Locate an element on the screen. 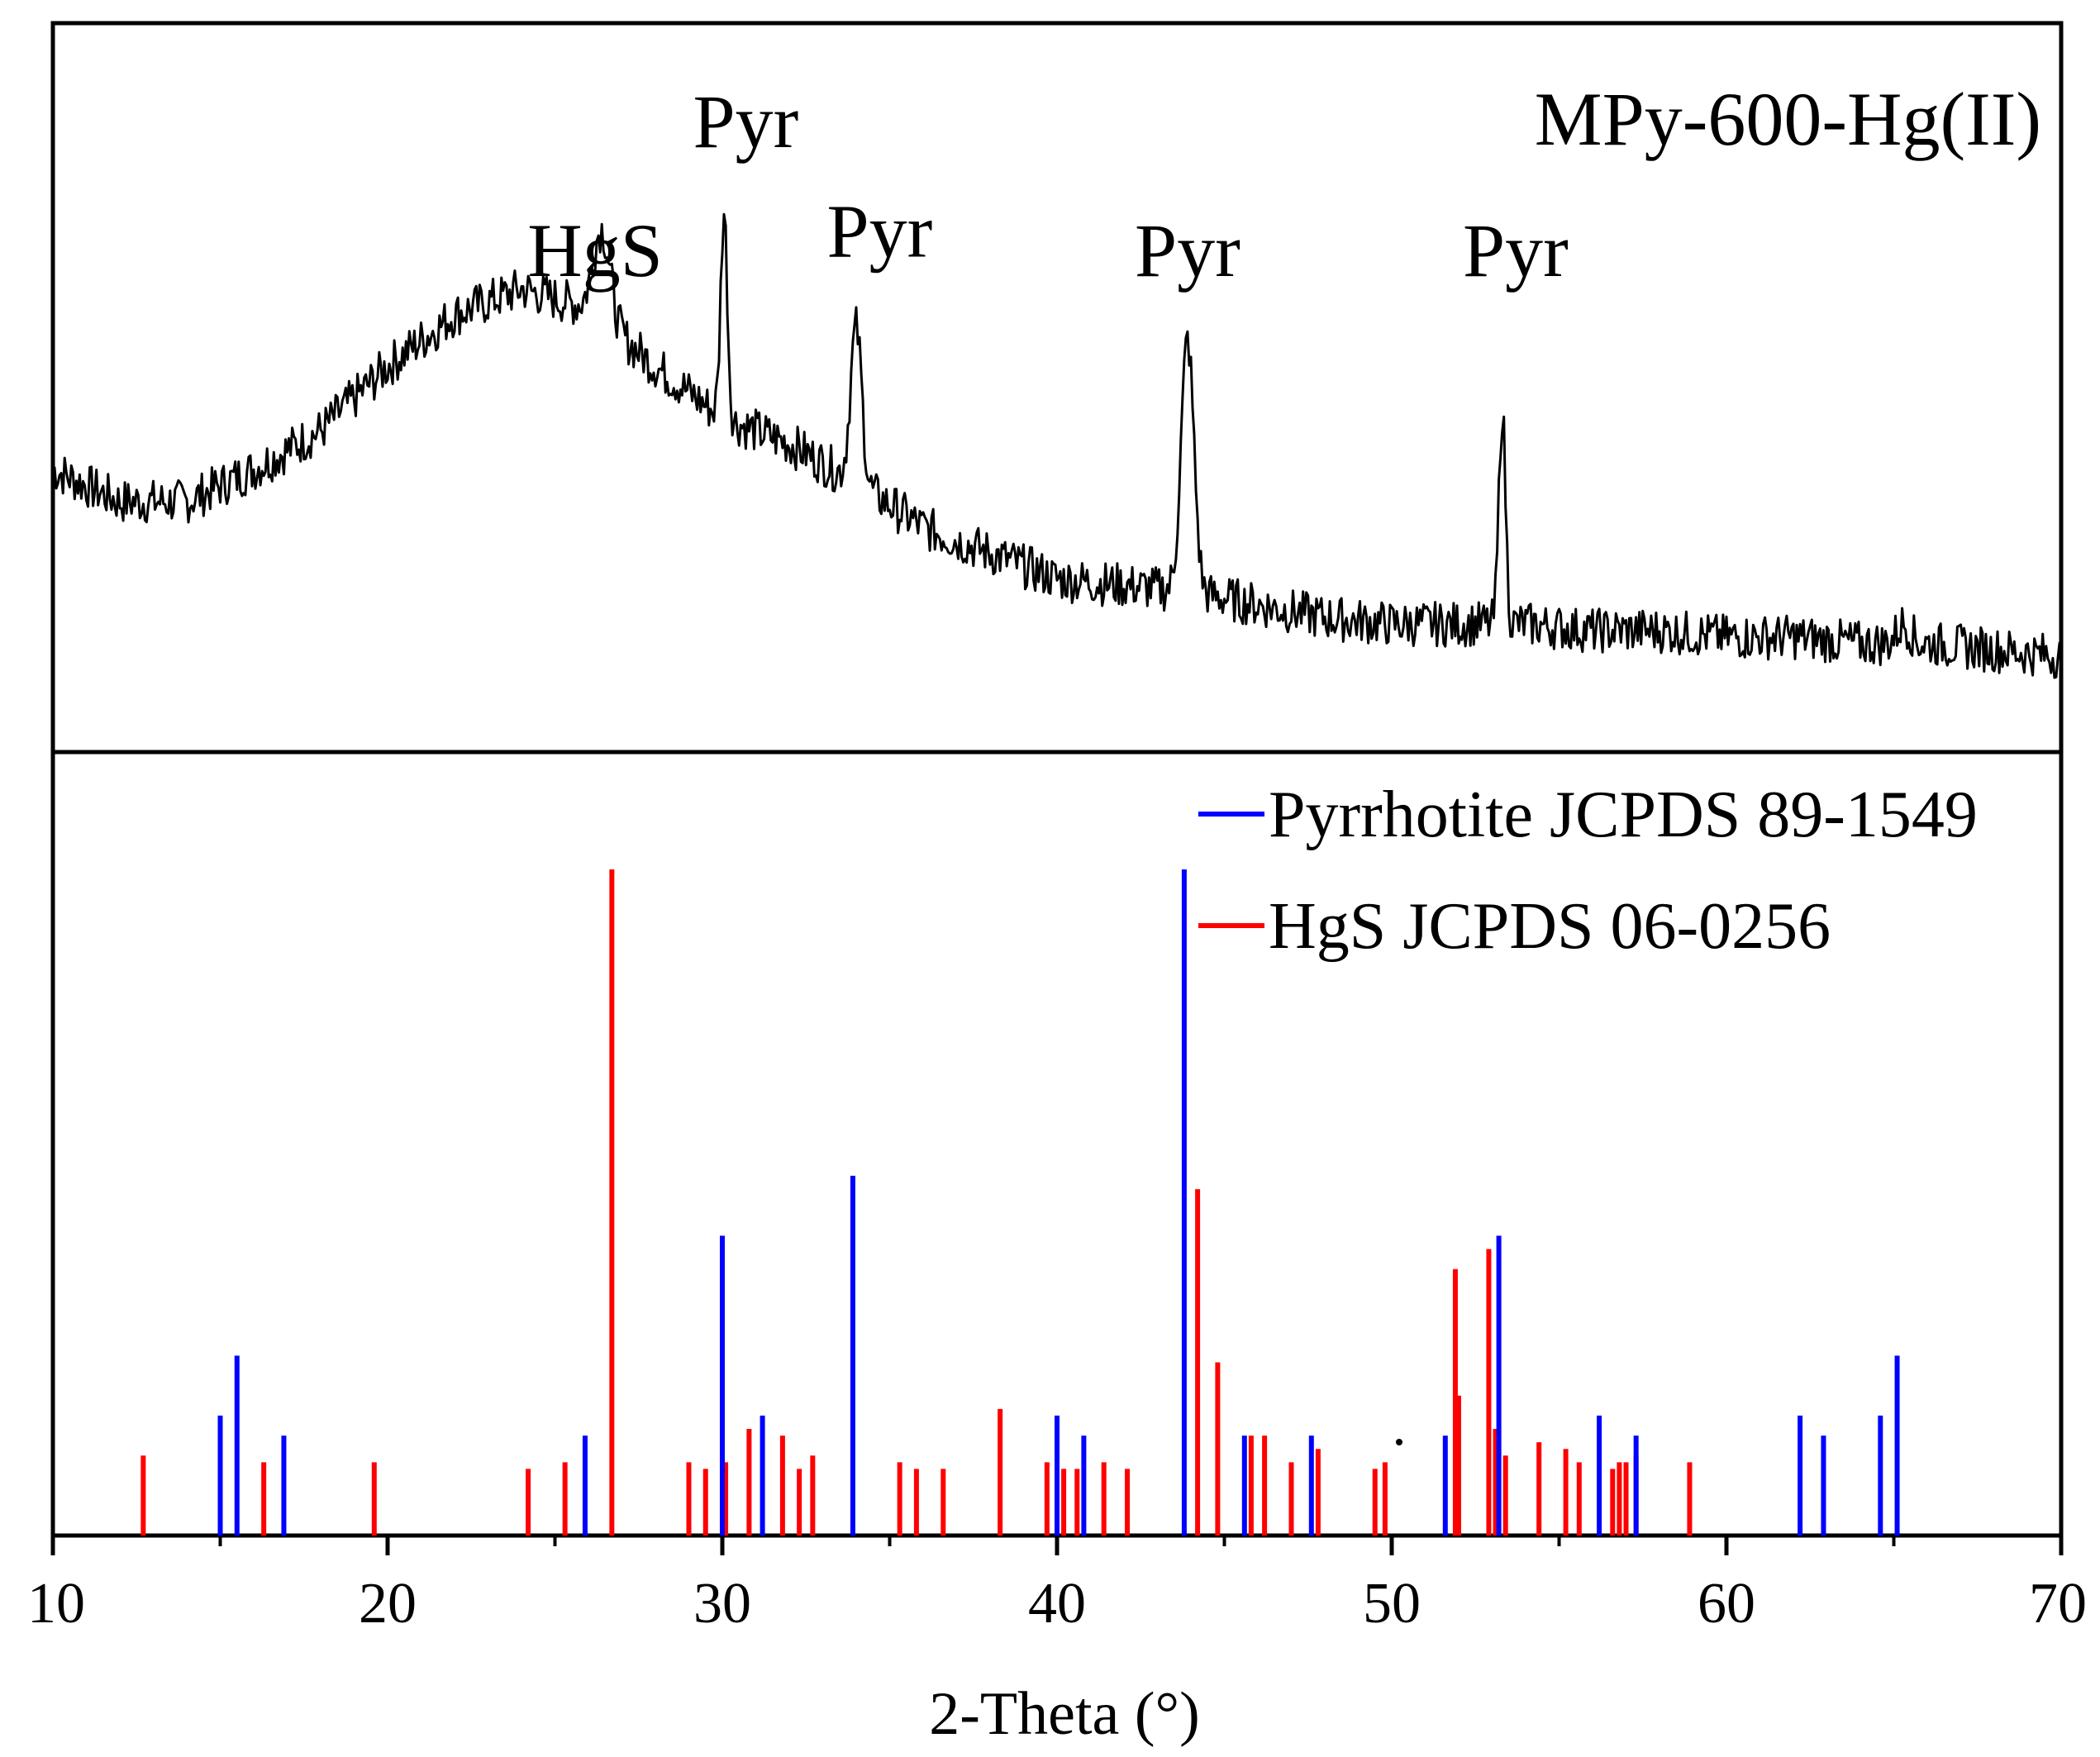  peak-label-pyr-3: Pyr is located at coordinates (1187, 250).